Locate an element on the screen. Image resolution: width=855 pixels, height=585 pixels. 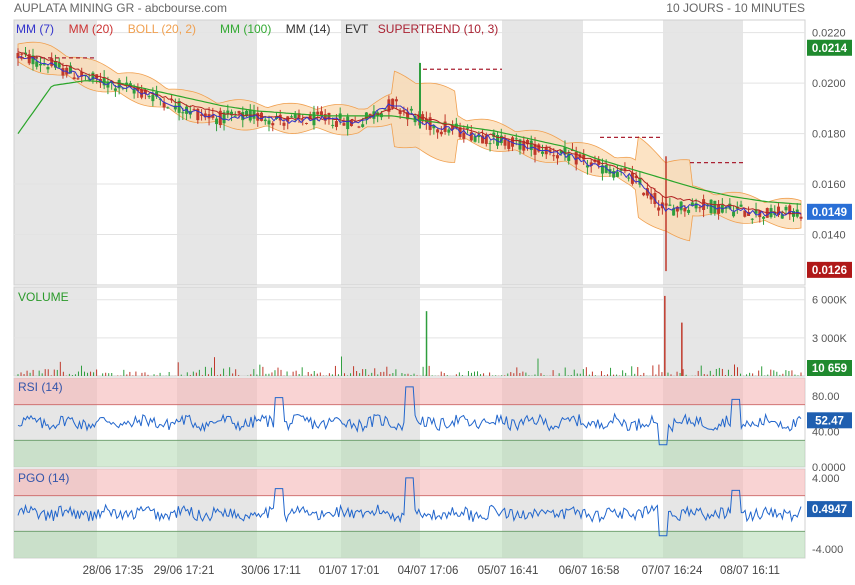
rsi-badge-bg is located at coordinates (829, 420).